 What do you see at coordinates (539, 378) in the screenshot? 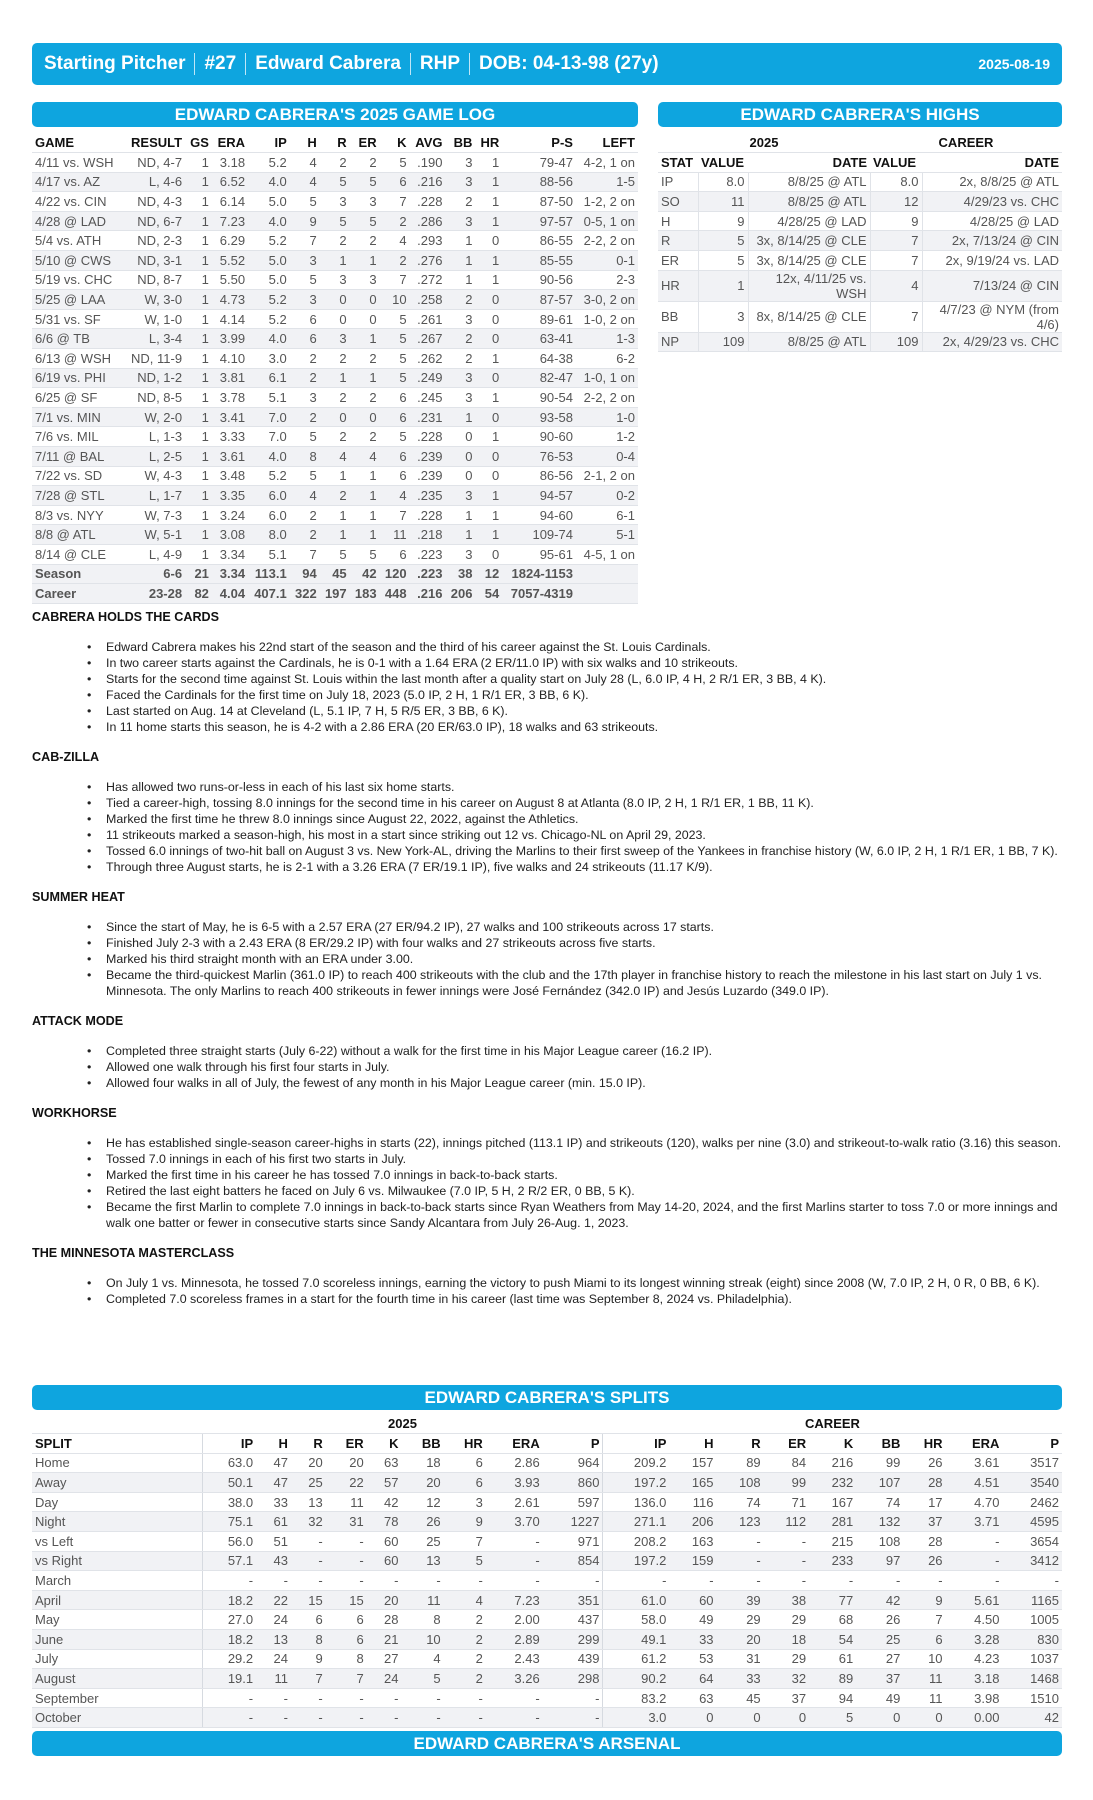
I see `gamelog-cell: 82-47` at bounding box center [539, 378].